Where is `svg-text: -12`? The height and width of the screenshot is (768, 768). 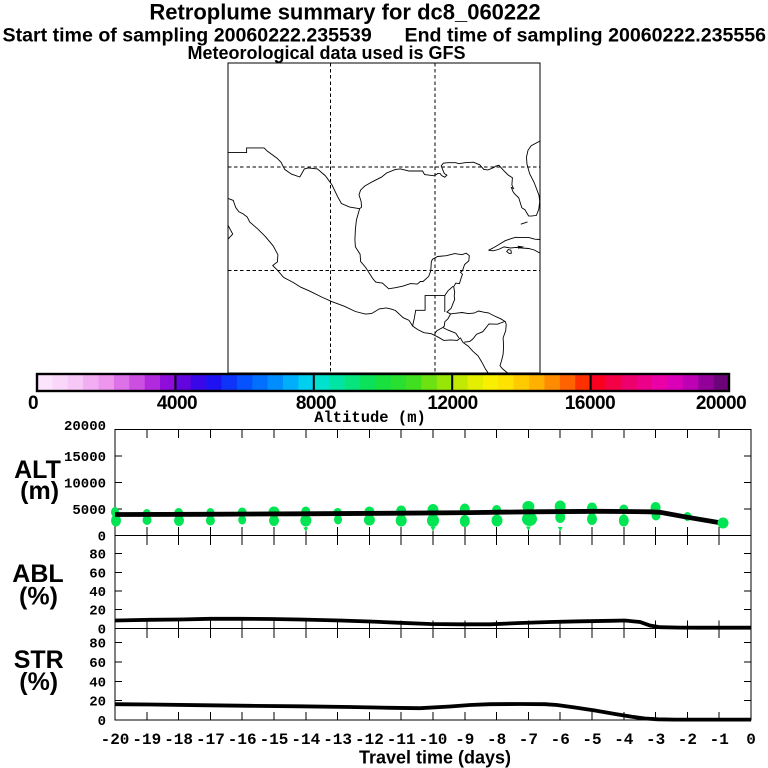
svg-text: -12 is located at coordinates (369, 740).